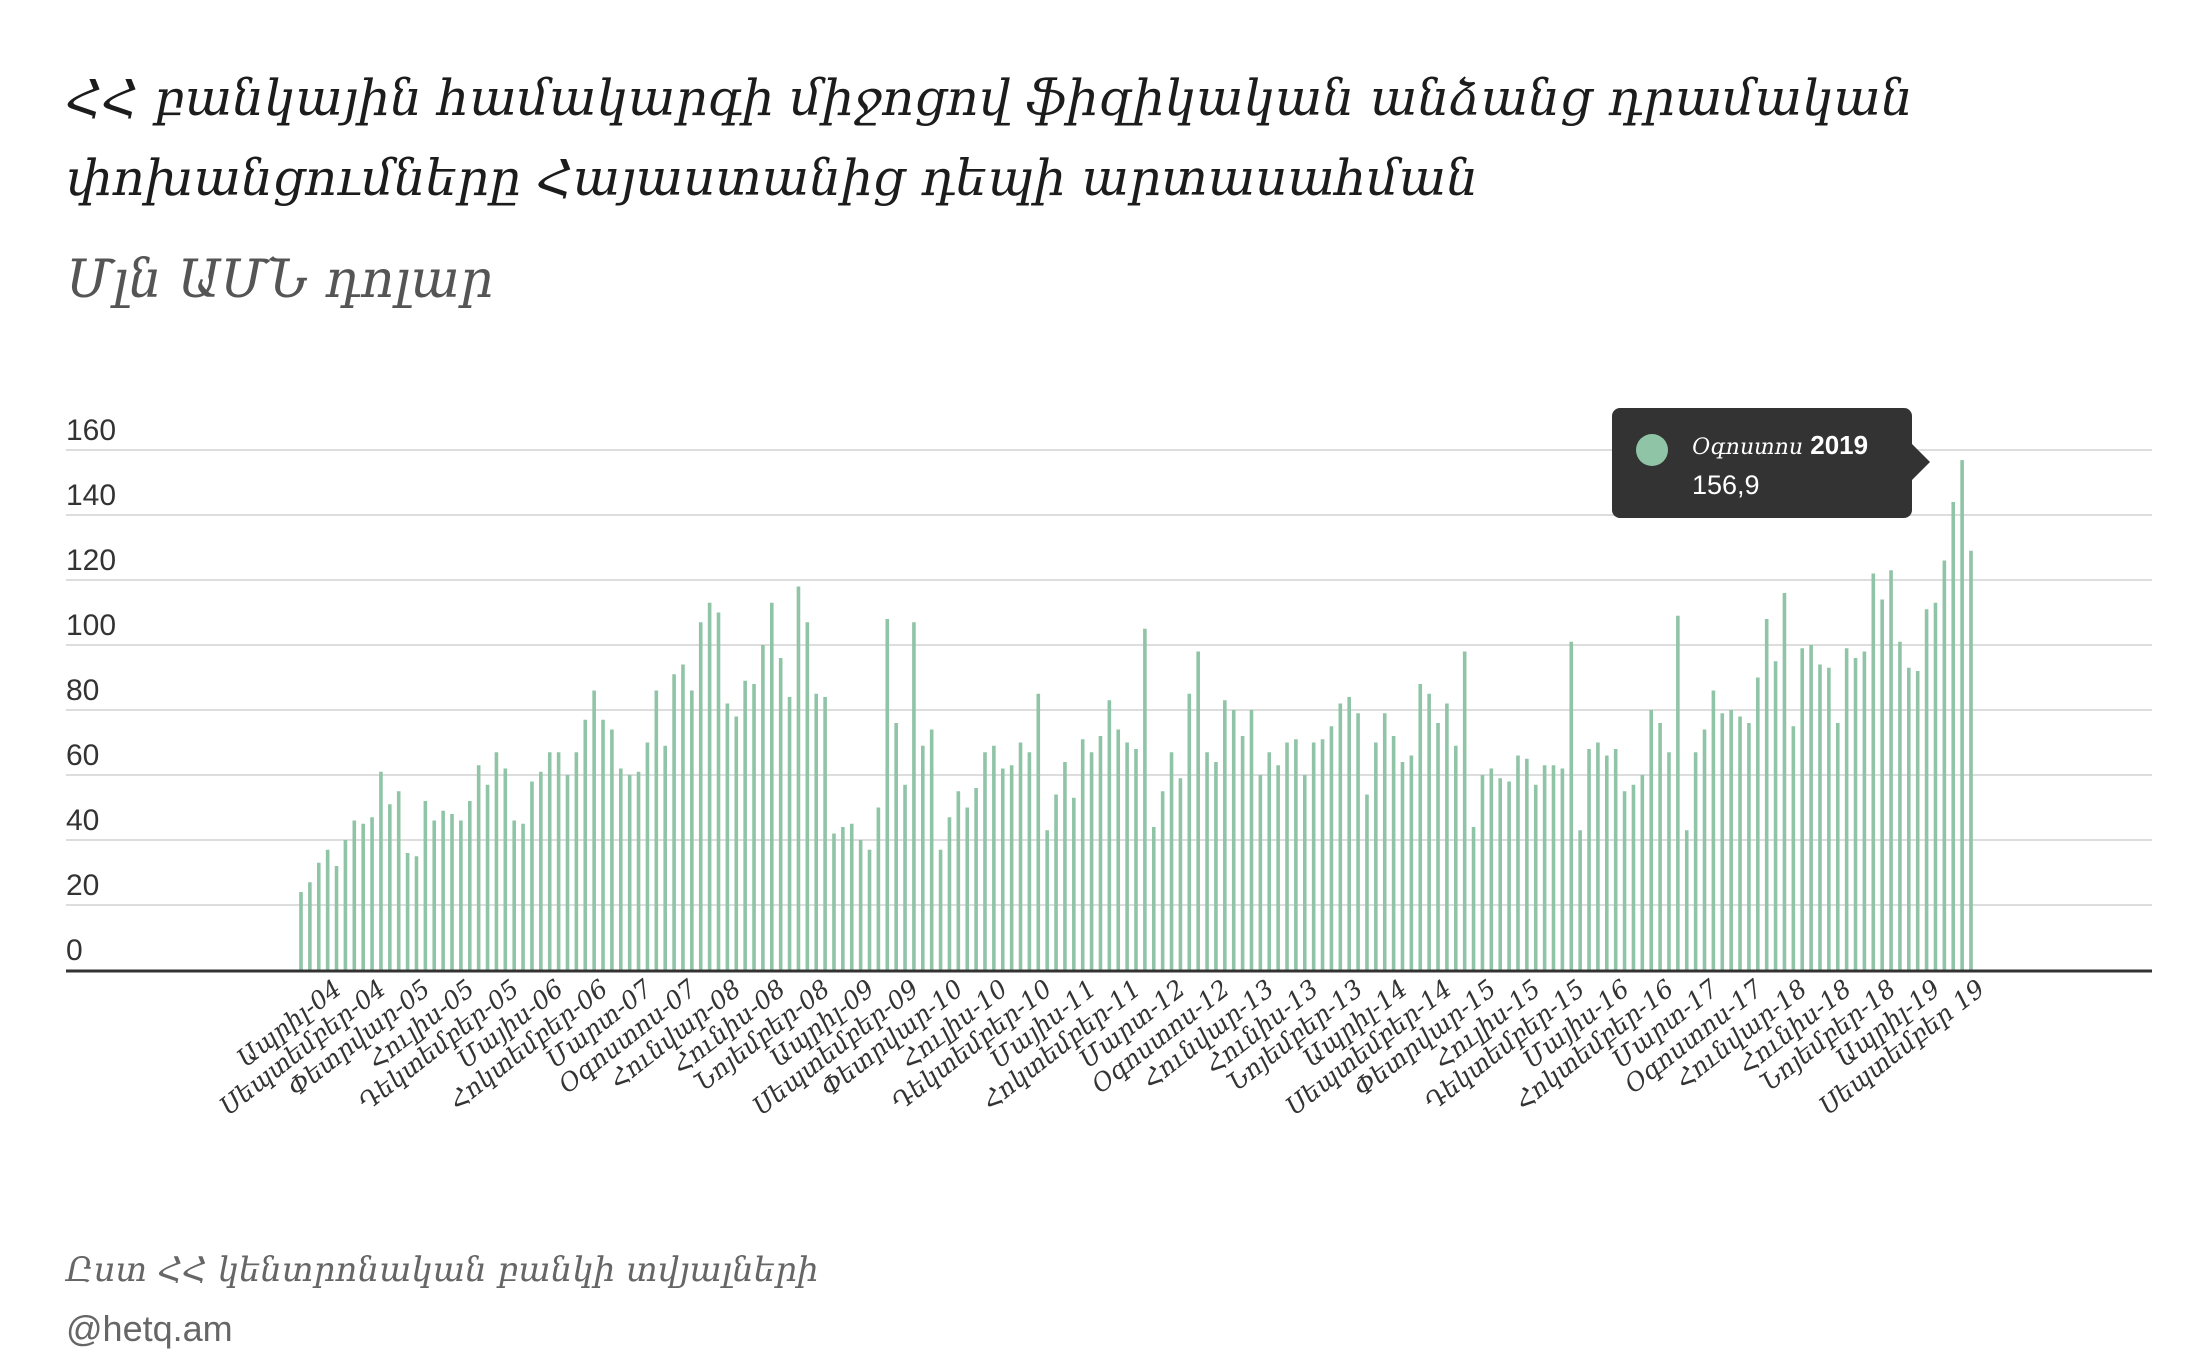 The height and width of the screenshot is (1366, 2192). Describe the element at coordinates (1839, 445) in the screenshot. I see `tooltip-year: 2019` at that location.